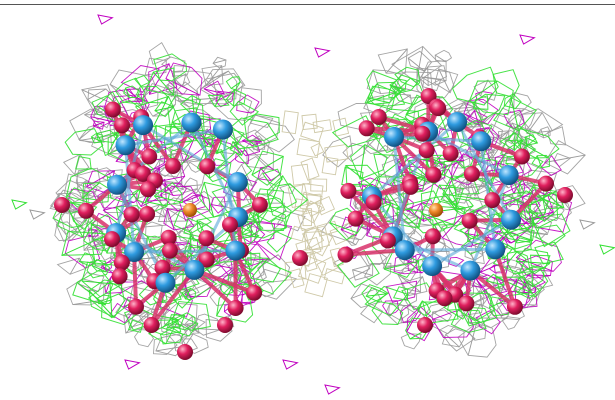  What do you see at coordinates (307, 4) in the screenshot?
I see `viewer-top-border` at bounding box center [307, 4].